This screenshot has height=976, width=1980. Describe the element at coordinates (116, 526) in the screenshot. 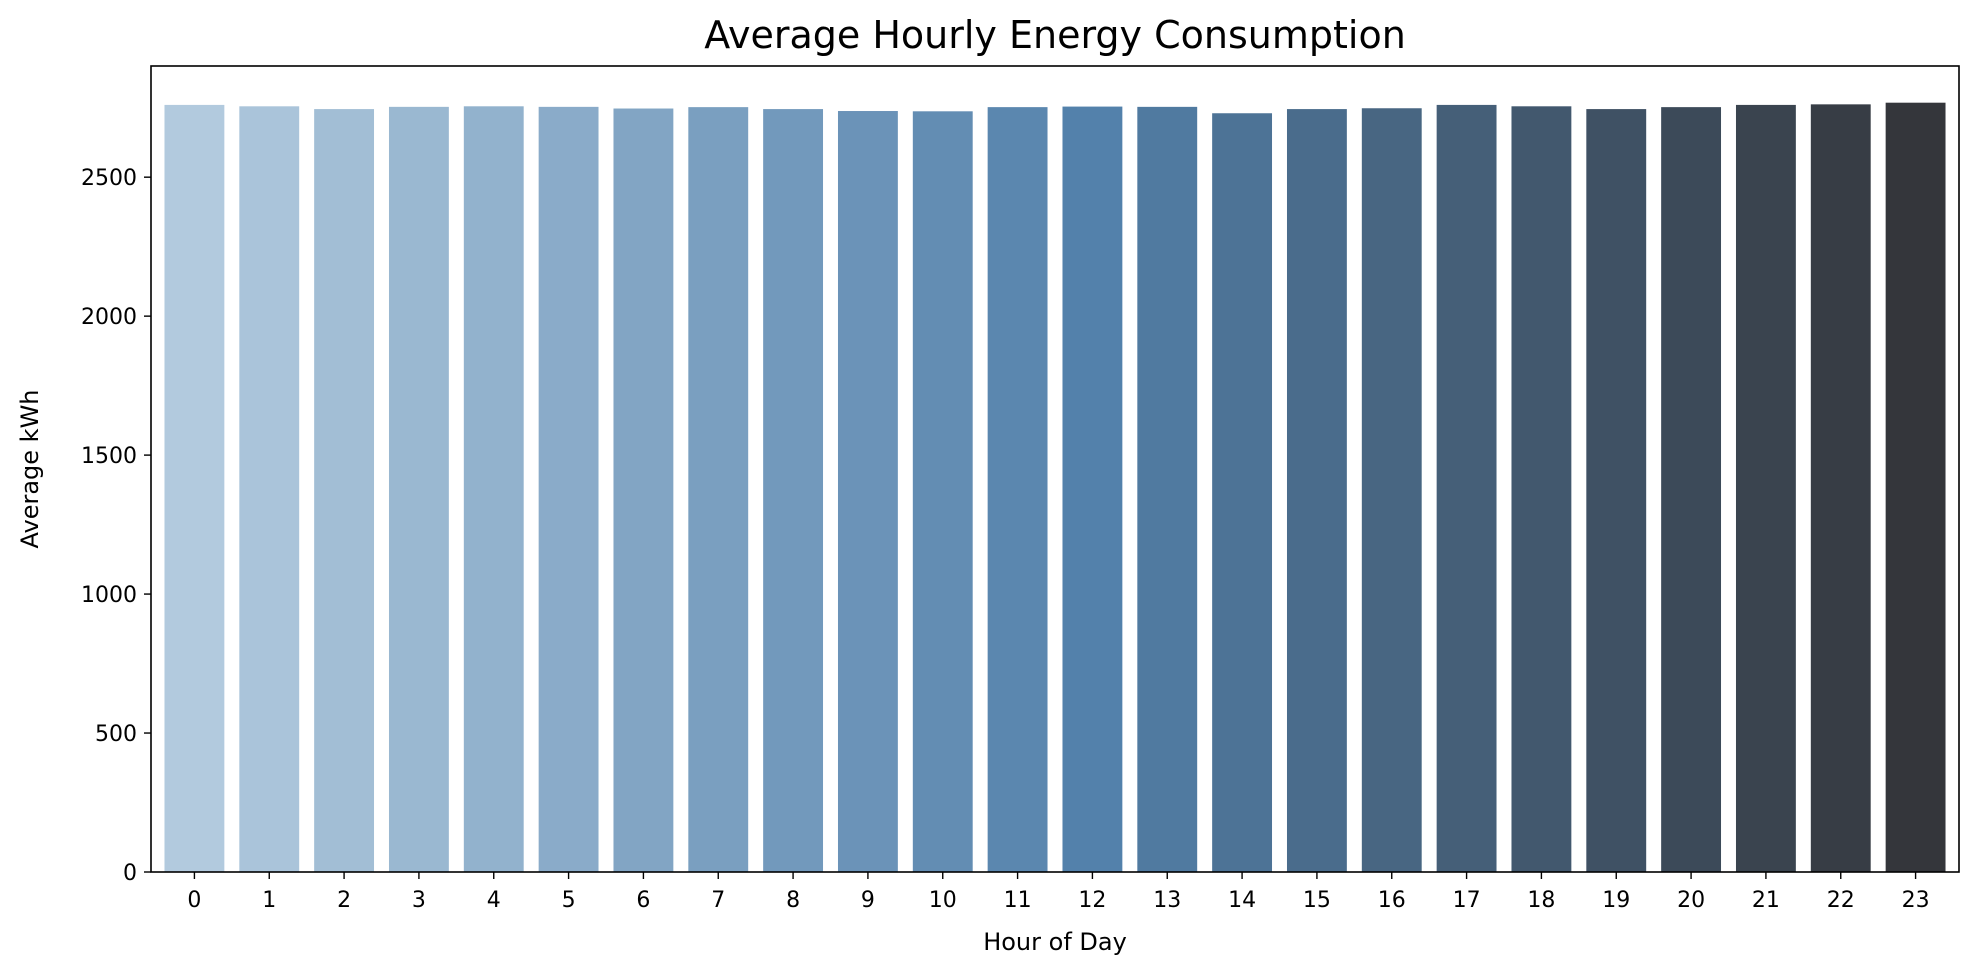

I see `y-axis: 0 500 1000 1500 2000 2500` at that location.